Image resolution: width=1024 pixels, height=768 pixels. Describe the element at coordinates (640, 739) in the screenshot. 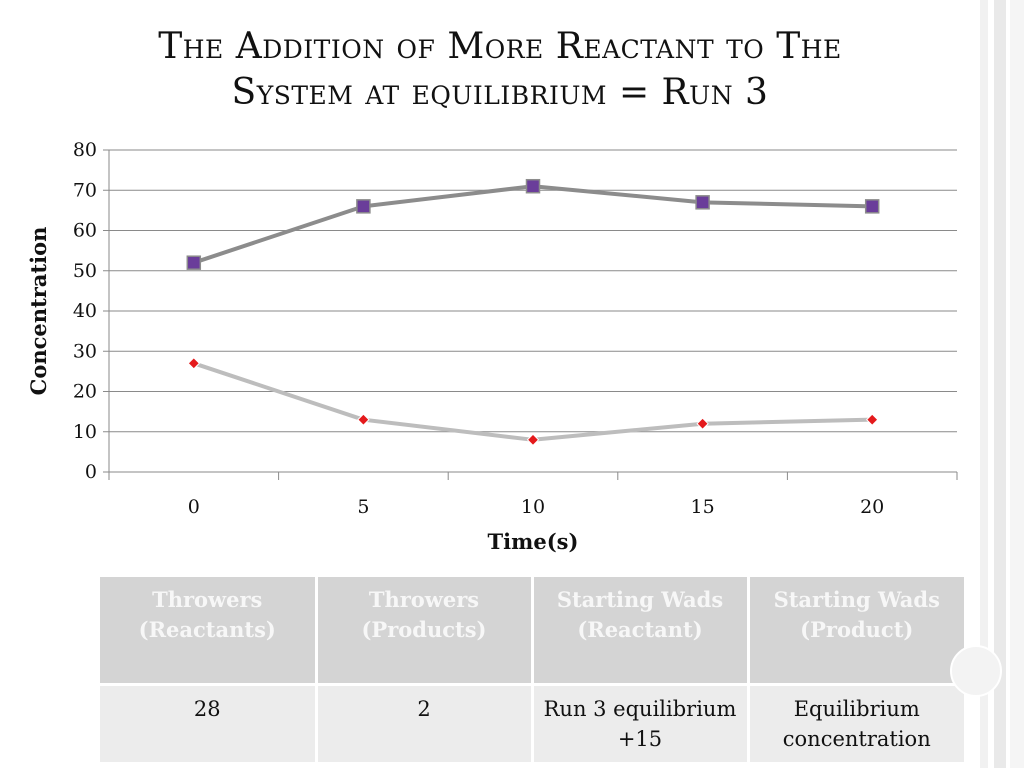

I see `table-cell-text: +15` at that location.